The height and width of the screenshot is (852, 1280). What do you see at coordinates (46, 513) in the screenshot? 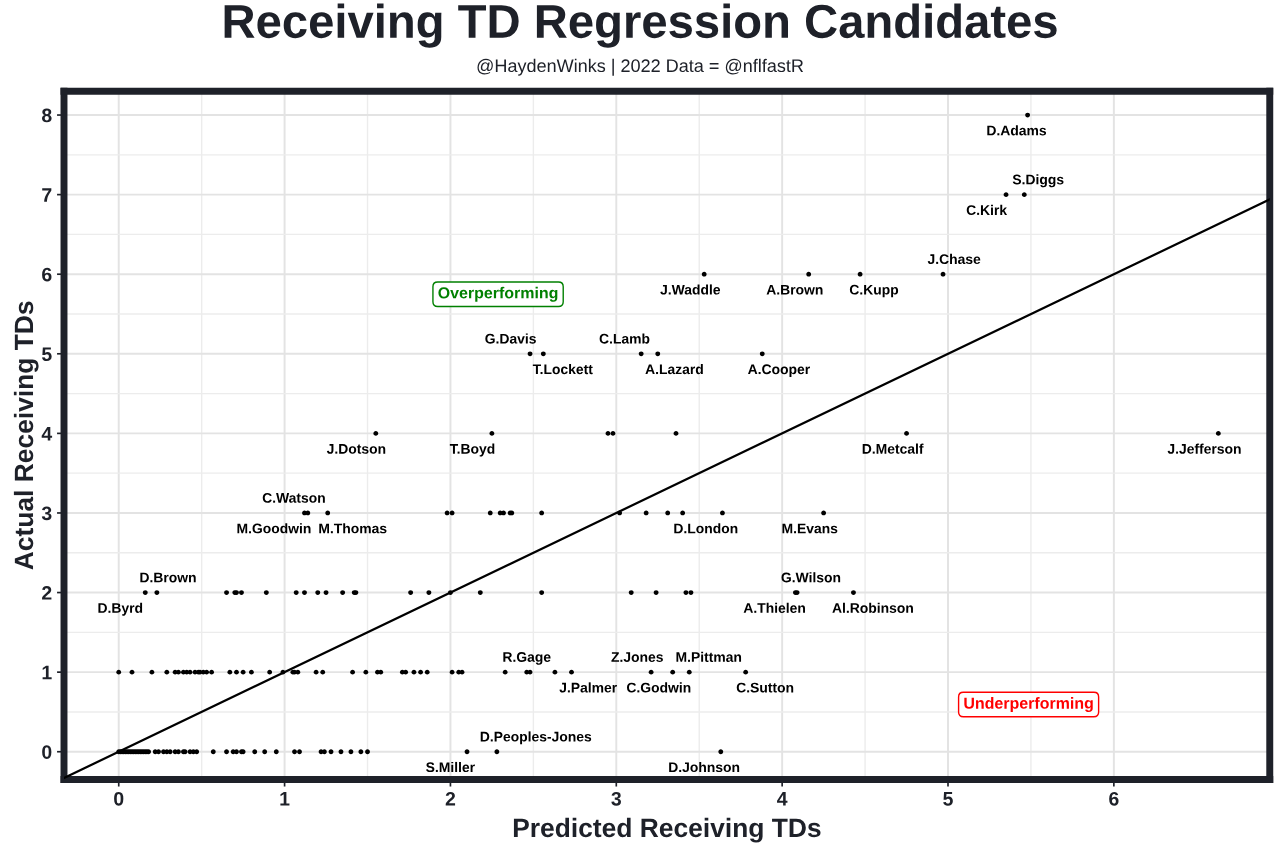
I see `y-tick-label: 3` at bounding box center [46, 513].